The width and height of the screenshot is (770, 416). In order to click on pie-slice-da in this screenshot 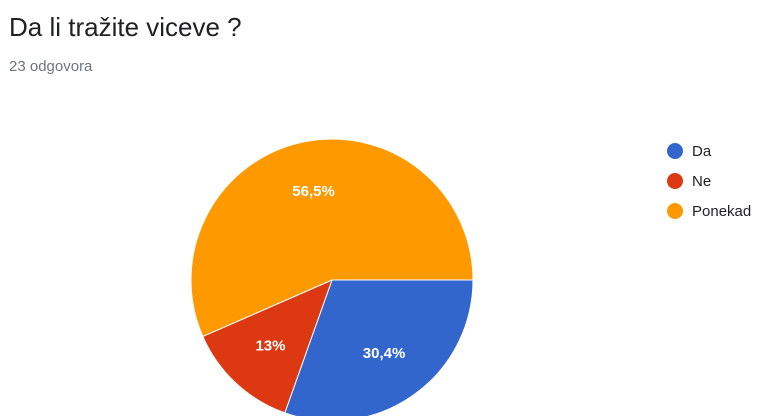, I will do `click(379, 347)`.